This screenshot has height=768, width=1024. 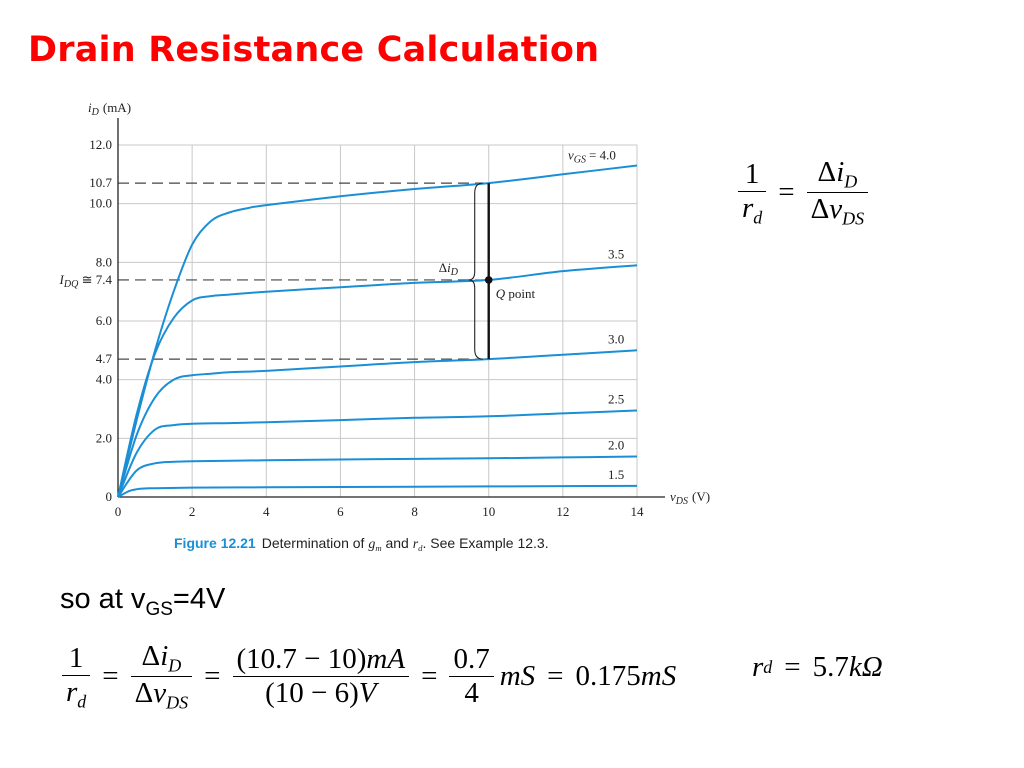 I want to click on y-axis-label: iD (mA), so click(x=109, y=109).